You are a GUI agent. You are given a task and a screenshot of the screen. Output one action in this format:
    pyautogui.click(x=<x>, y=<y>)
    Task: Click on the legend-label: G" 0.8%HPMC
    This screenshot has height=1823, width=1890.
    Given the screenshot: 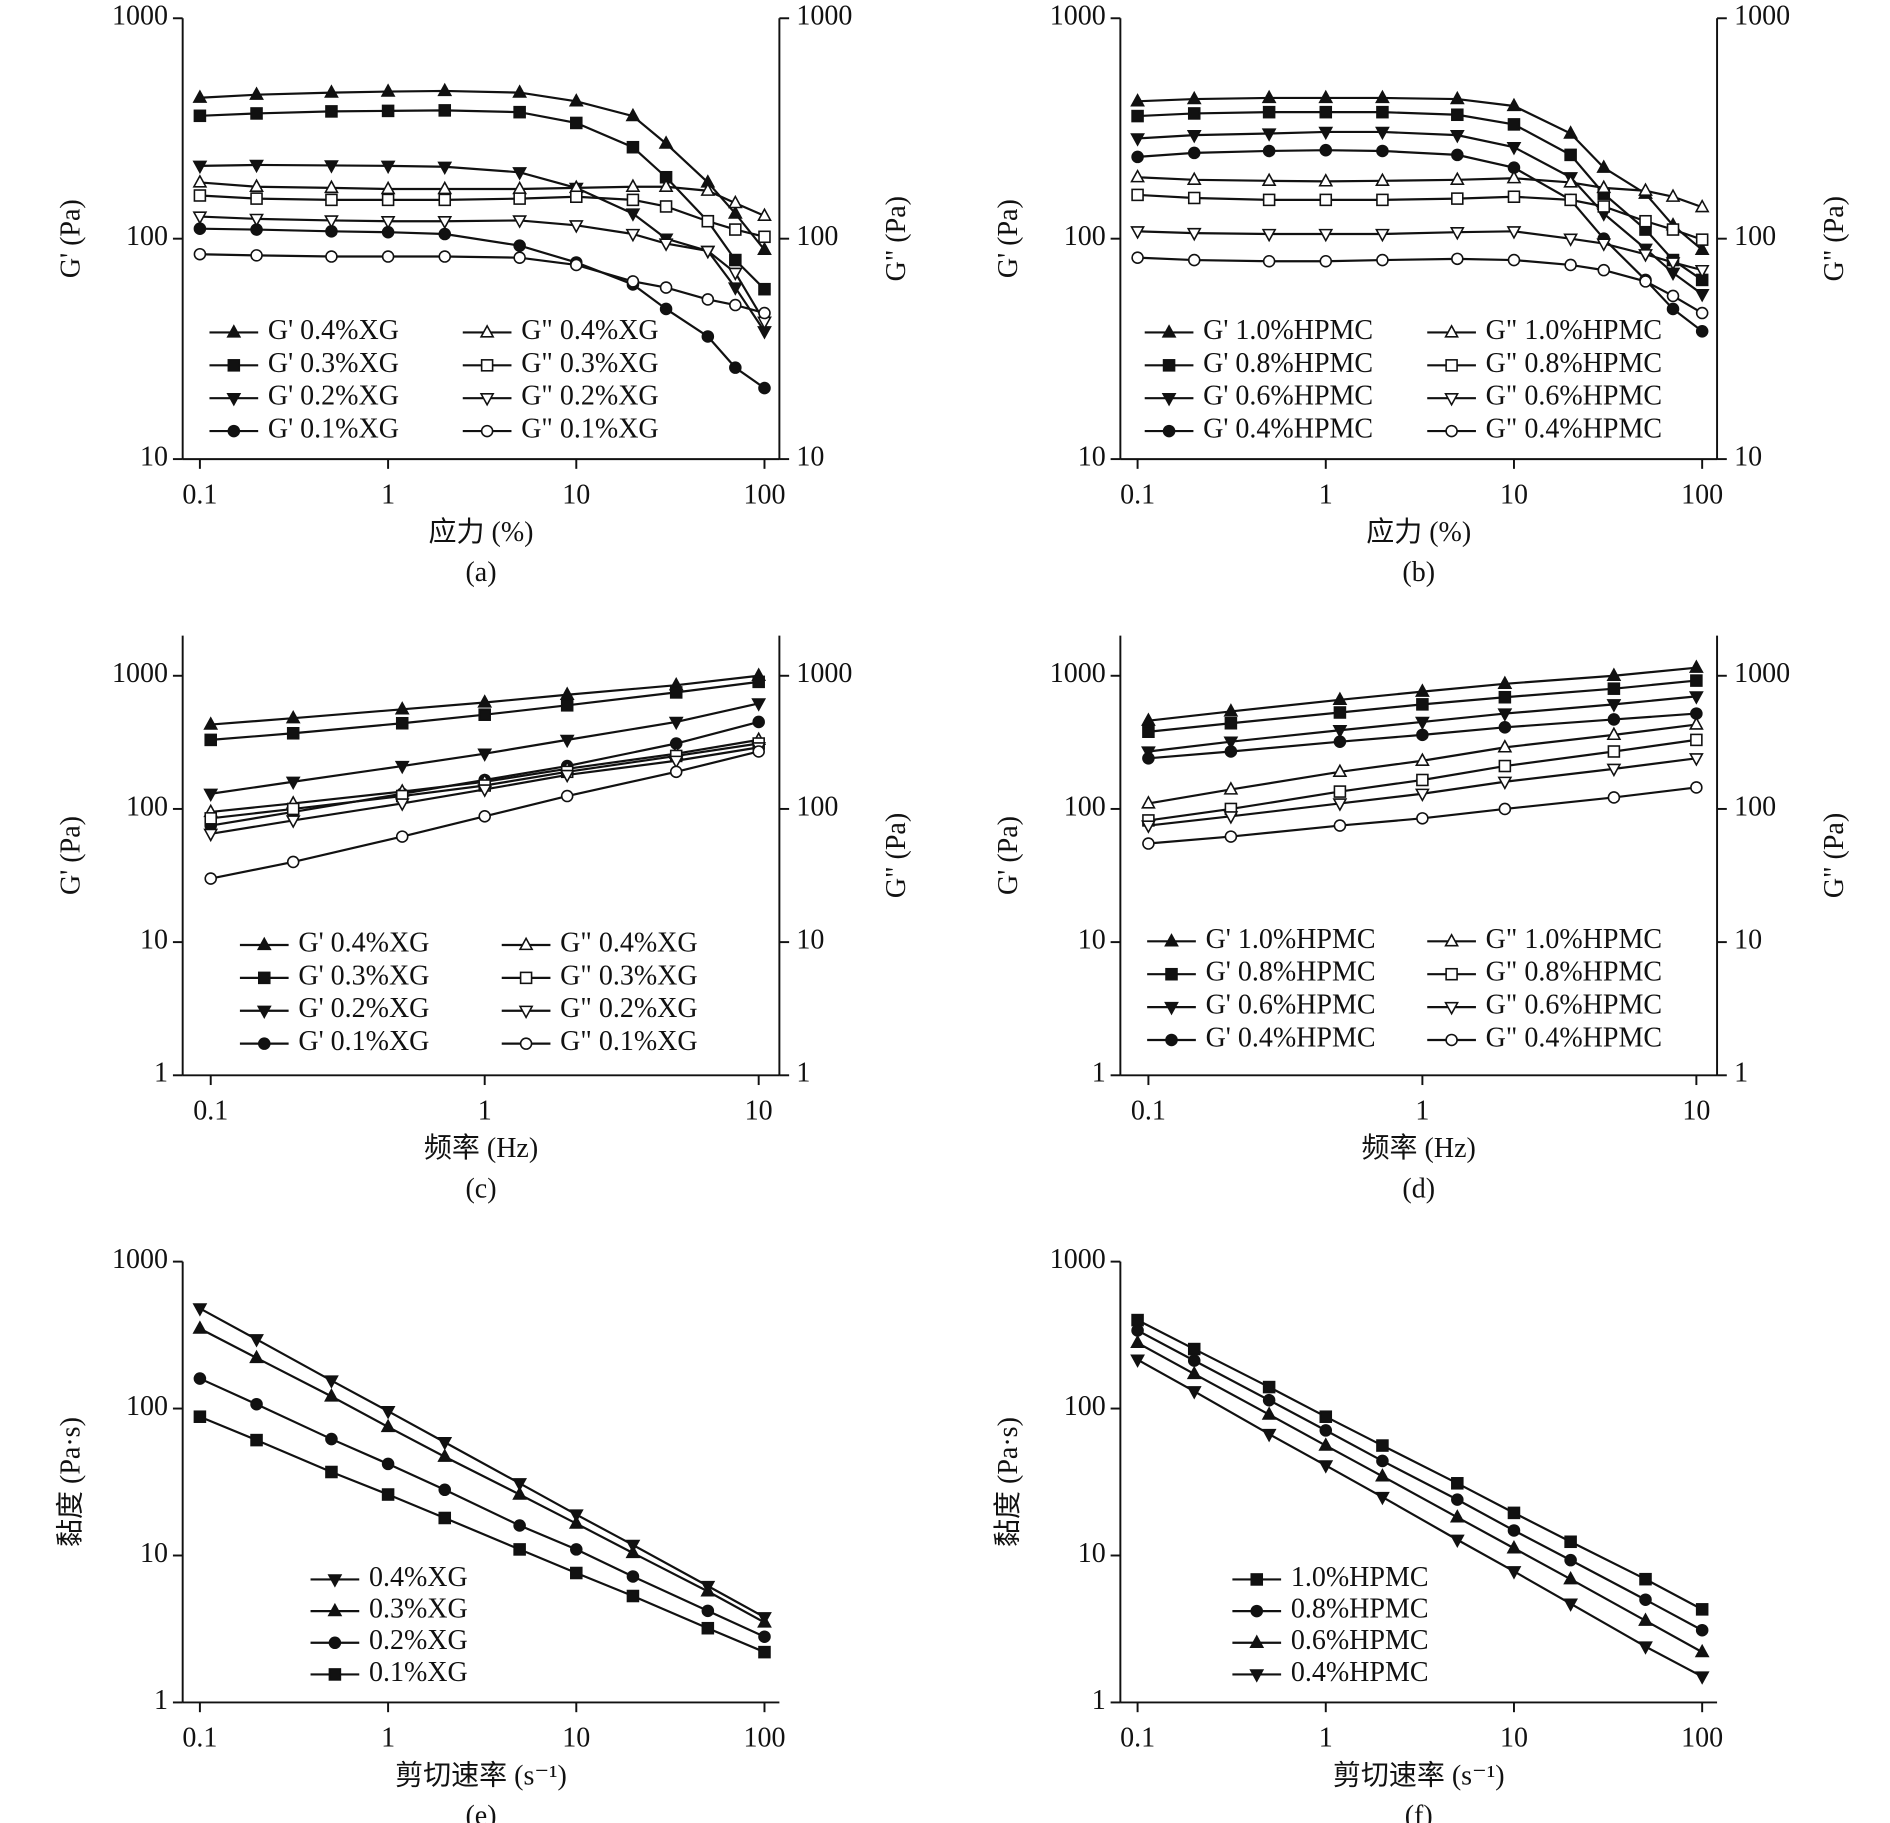 What is the action you would take?
    pyautogui.click(x=1574, y=363)
    